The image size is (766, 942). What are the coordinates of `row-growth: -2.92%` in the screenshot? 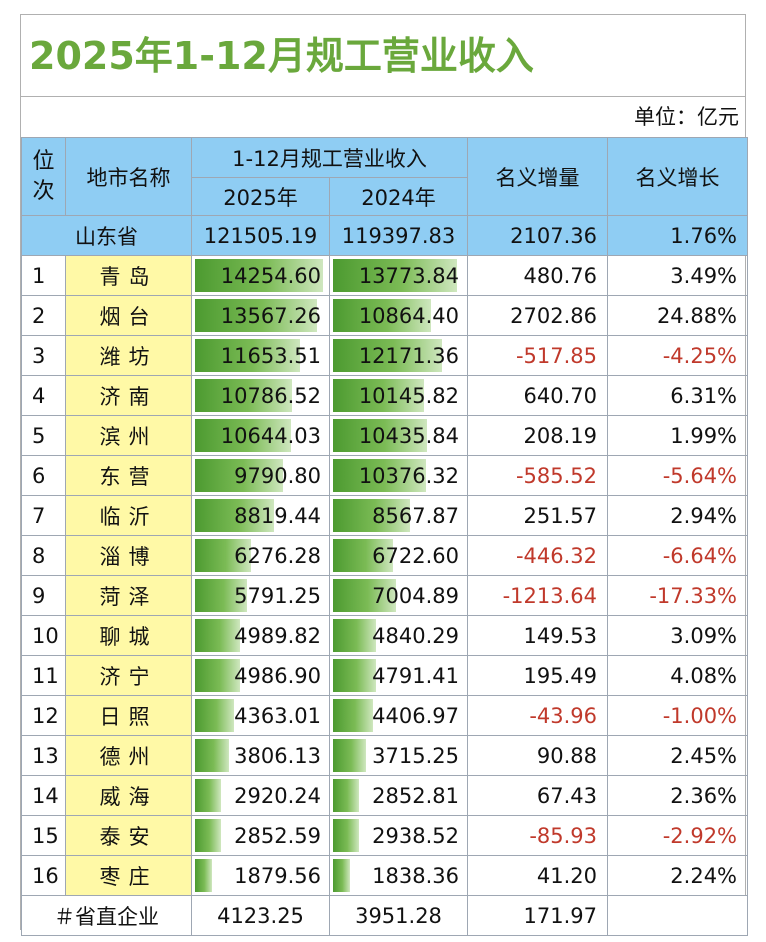 It's located at (678, 835).